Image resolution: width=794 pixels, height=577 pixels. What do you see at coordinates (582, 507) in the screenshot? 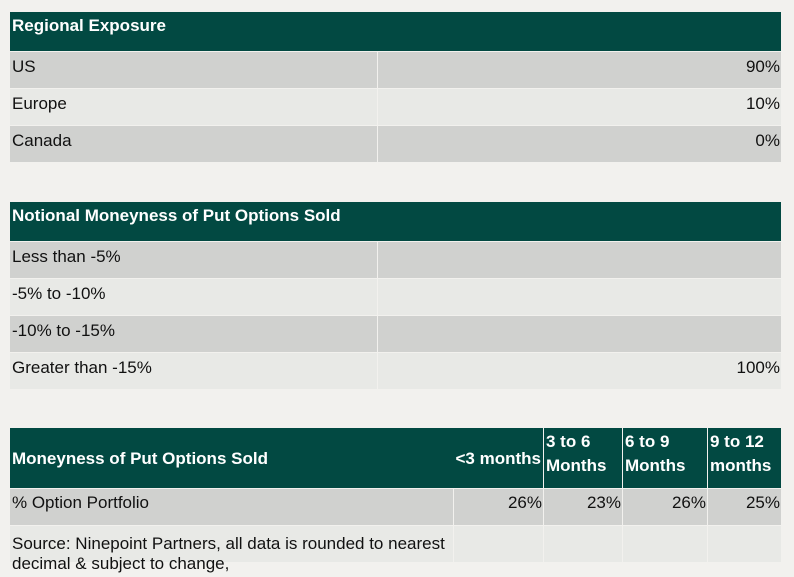
I see `cell-value: 23%` at bounding box center [582, 507].